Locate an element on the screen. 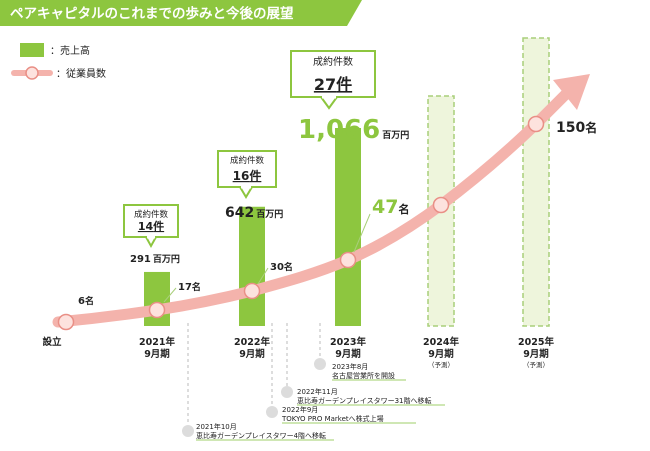  employee-line-arrowhead is located at coordinates (571, 92).